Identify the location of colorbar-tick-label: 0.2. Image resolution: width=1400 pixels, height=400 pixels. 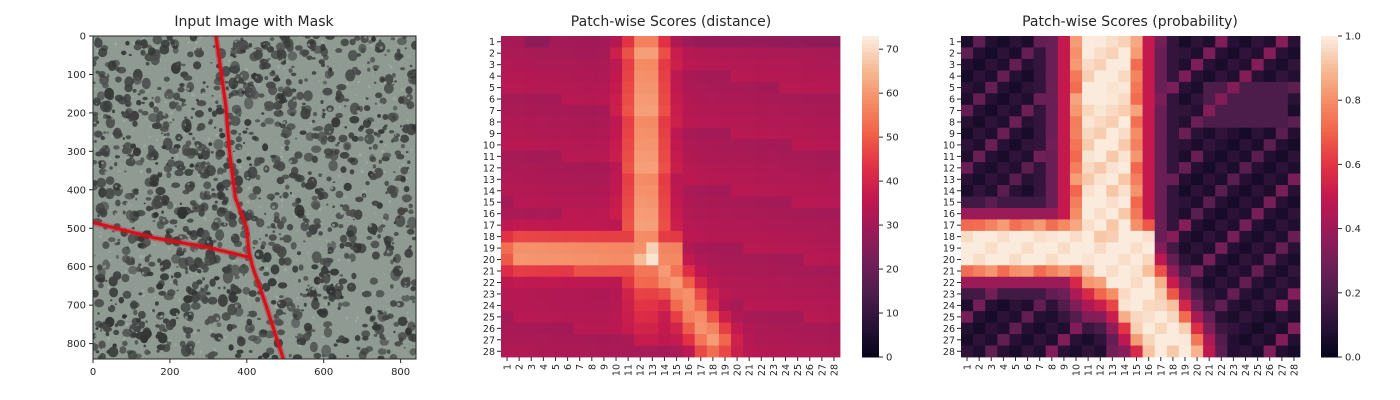
(1353, 293).